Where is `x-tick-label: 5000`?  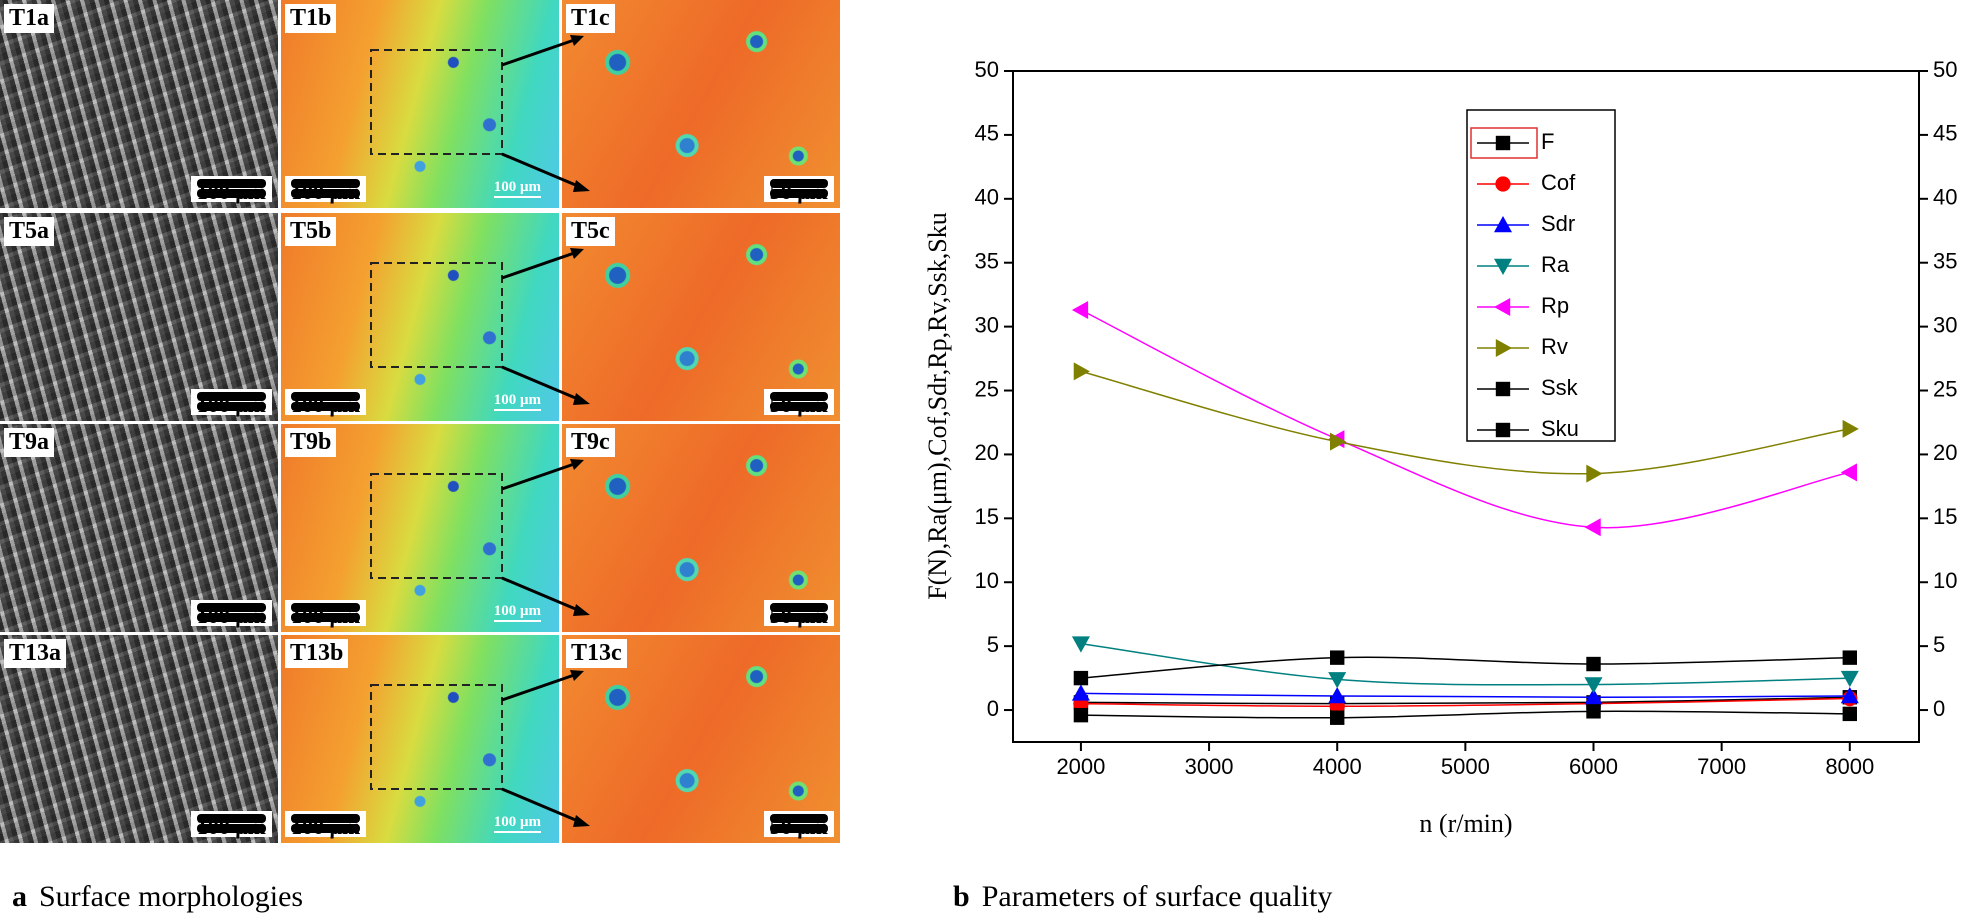
x-tick-label: 5000 is located at coordinates (1465, 766).